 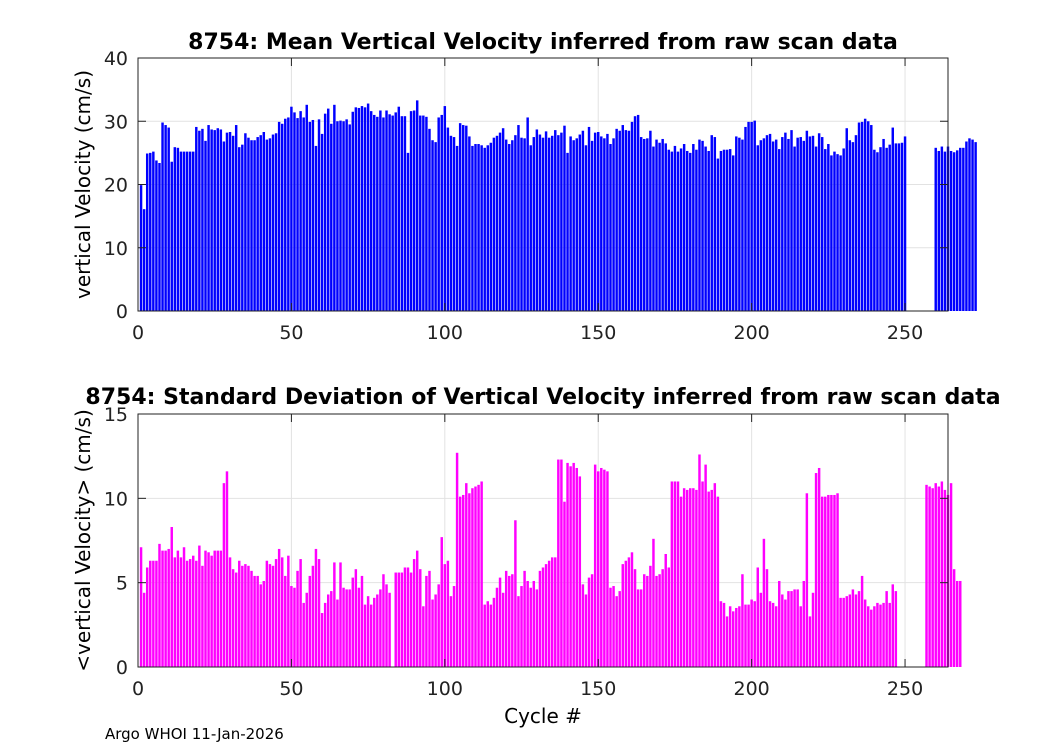 What do you see at coordinates (138, 689) in the screenshot?
I see `x-tick-label: 0` at bounding box center [138, 689].